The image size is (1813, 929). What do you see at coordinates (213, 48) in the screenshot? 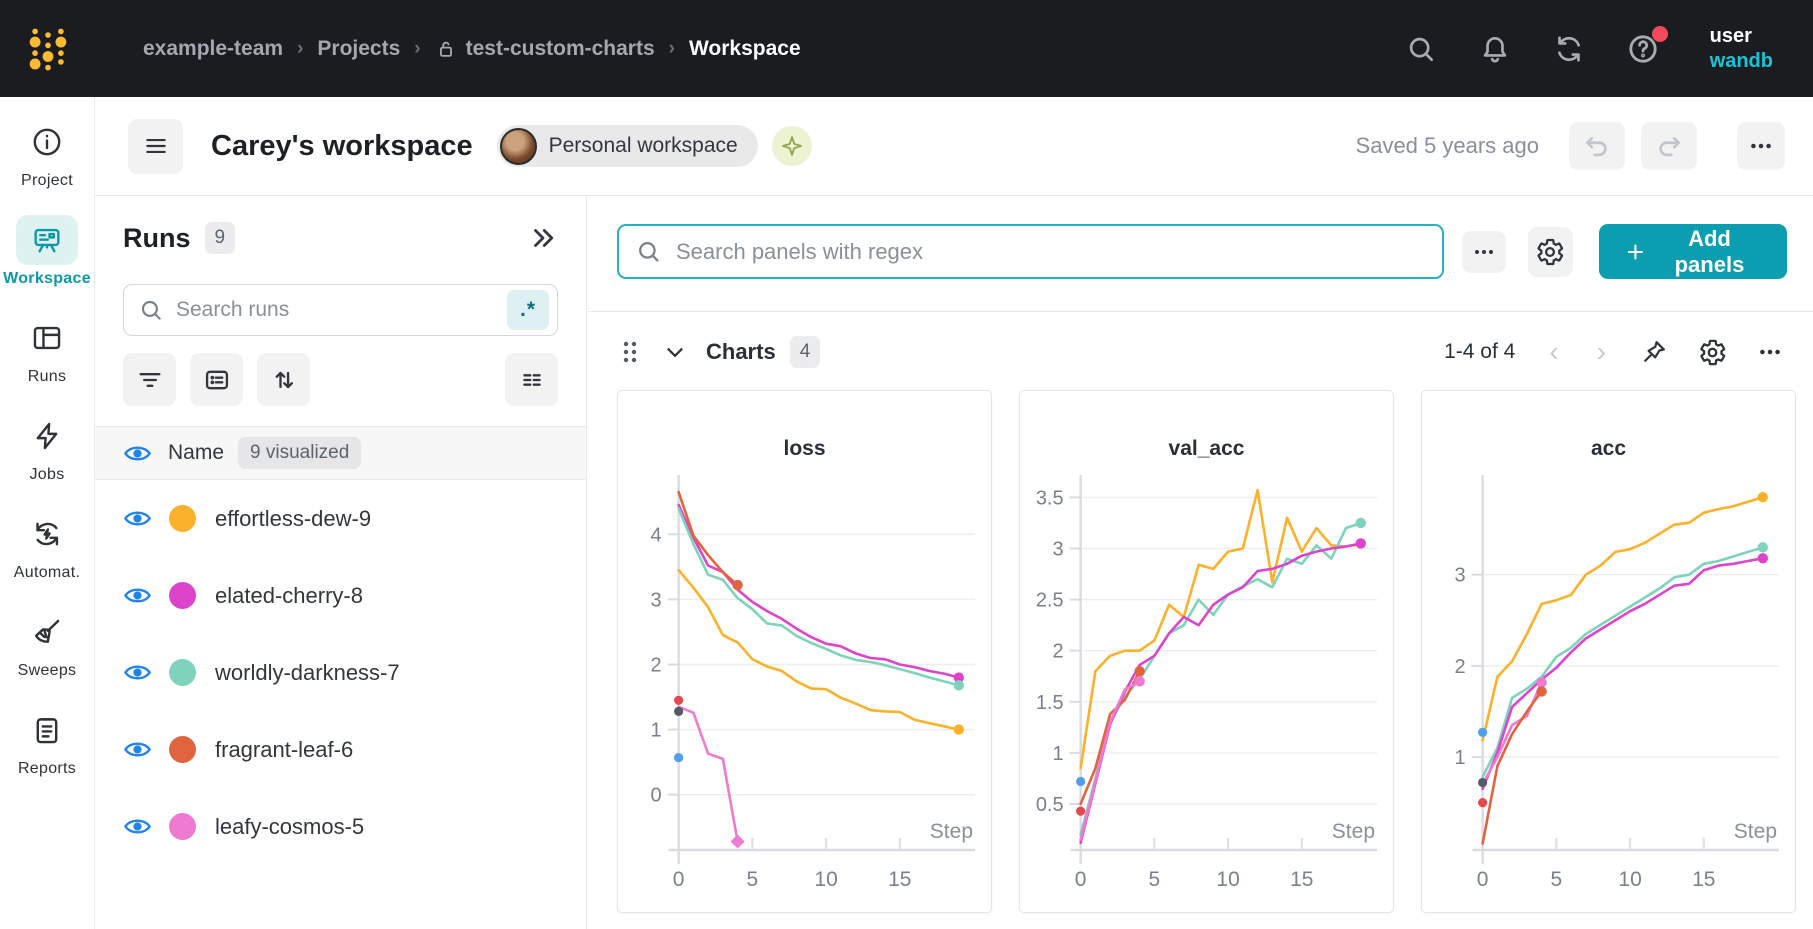
I see `breadcrumb-team: example-team` at bounding box center [213, 48].